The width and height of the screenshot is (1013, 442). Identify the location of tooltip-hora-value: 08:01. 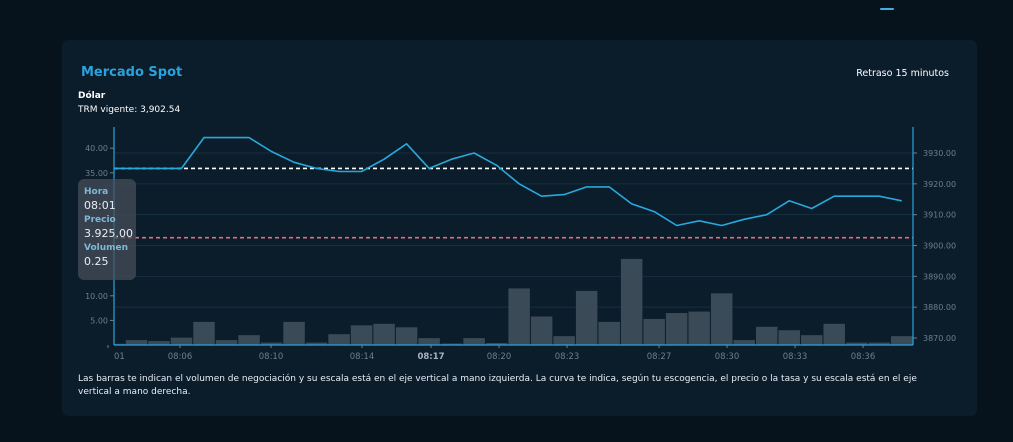
(100, 205).